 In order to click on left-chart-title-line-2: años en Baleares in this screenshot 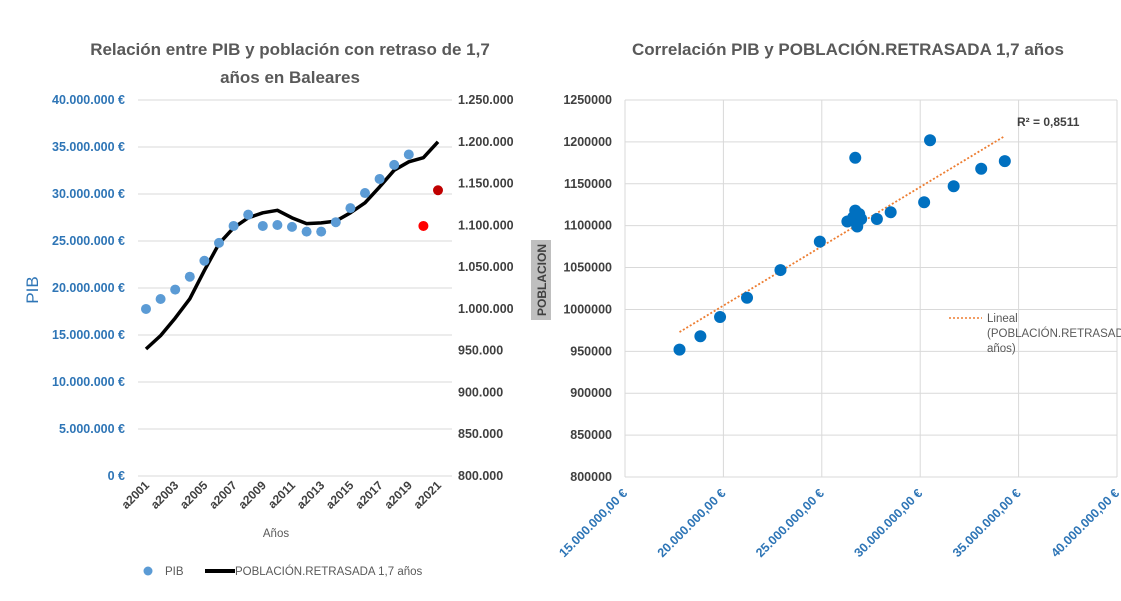, I will do `click(290, 77)`.